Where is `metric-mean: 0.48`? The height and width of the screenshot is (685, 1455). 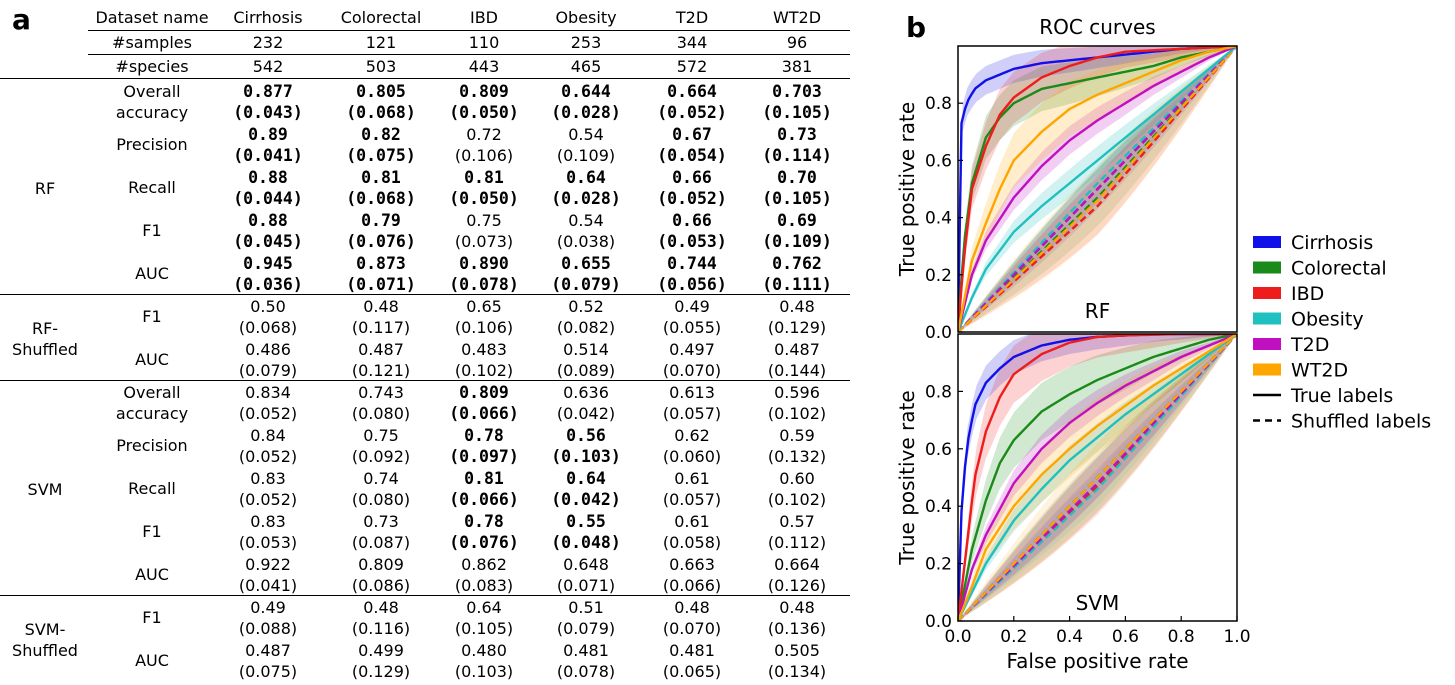
metric-mean: 0.48 is located at coordinates (797, 607).